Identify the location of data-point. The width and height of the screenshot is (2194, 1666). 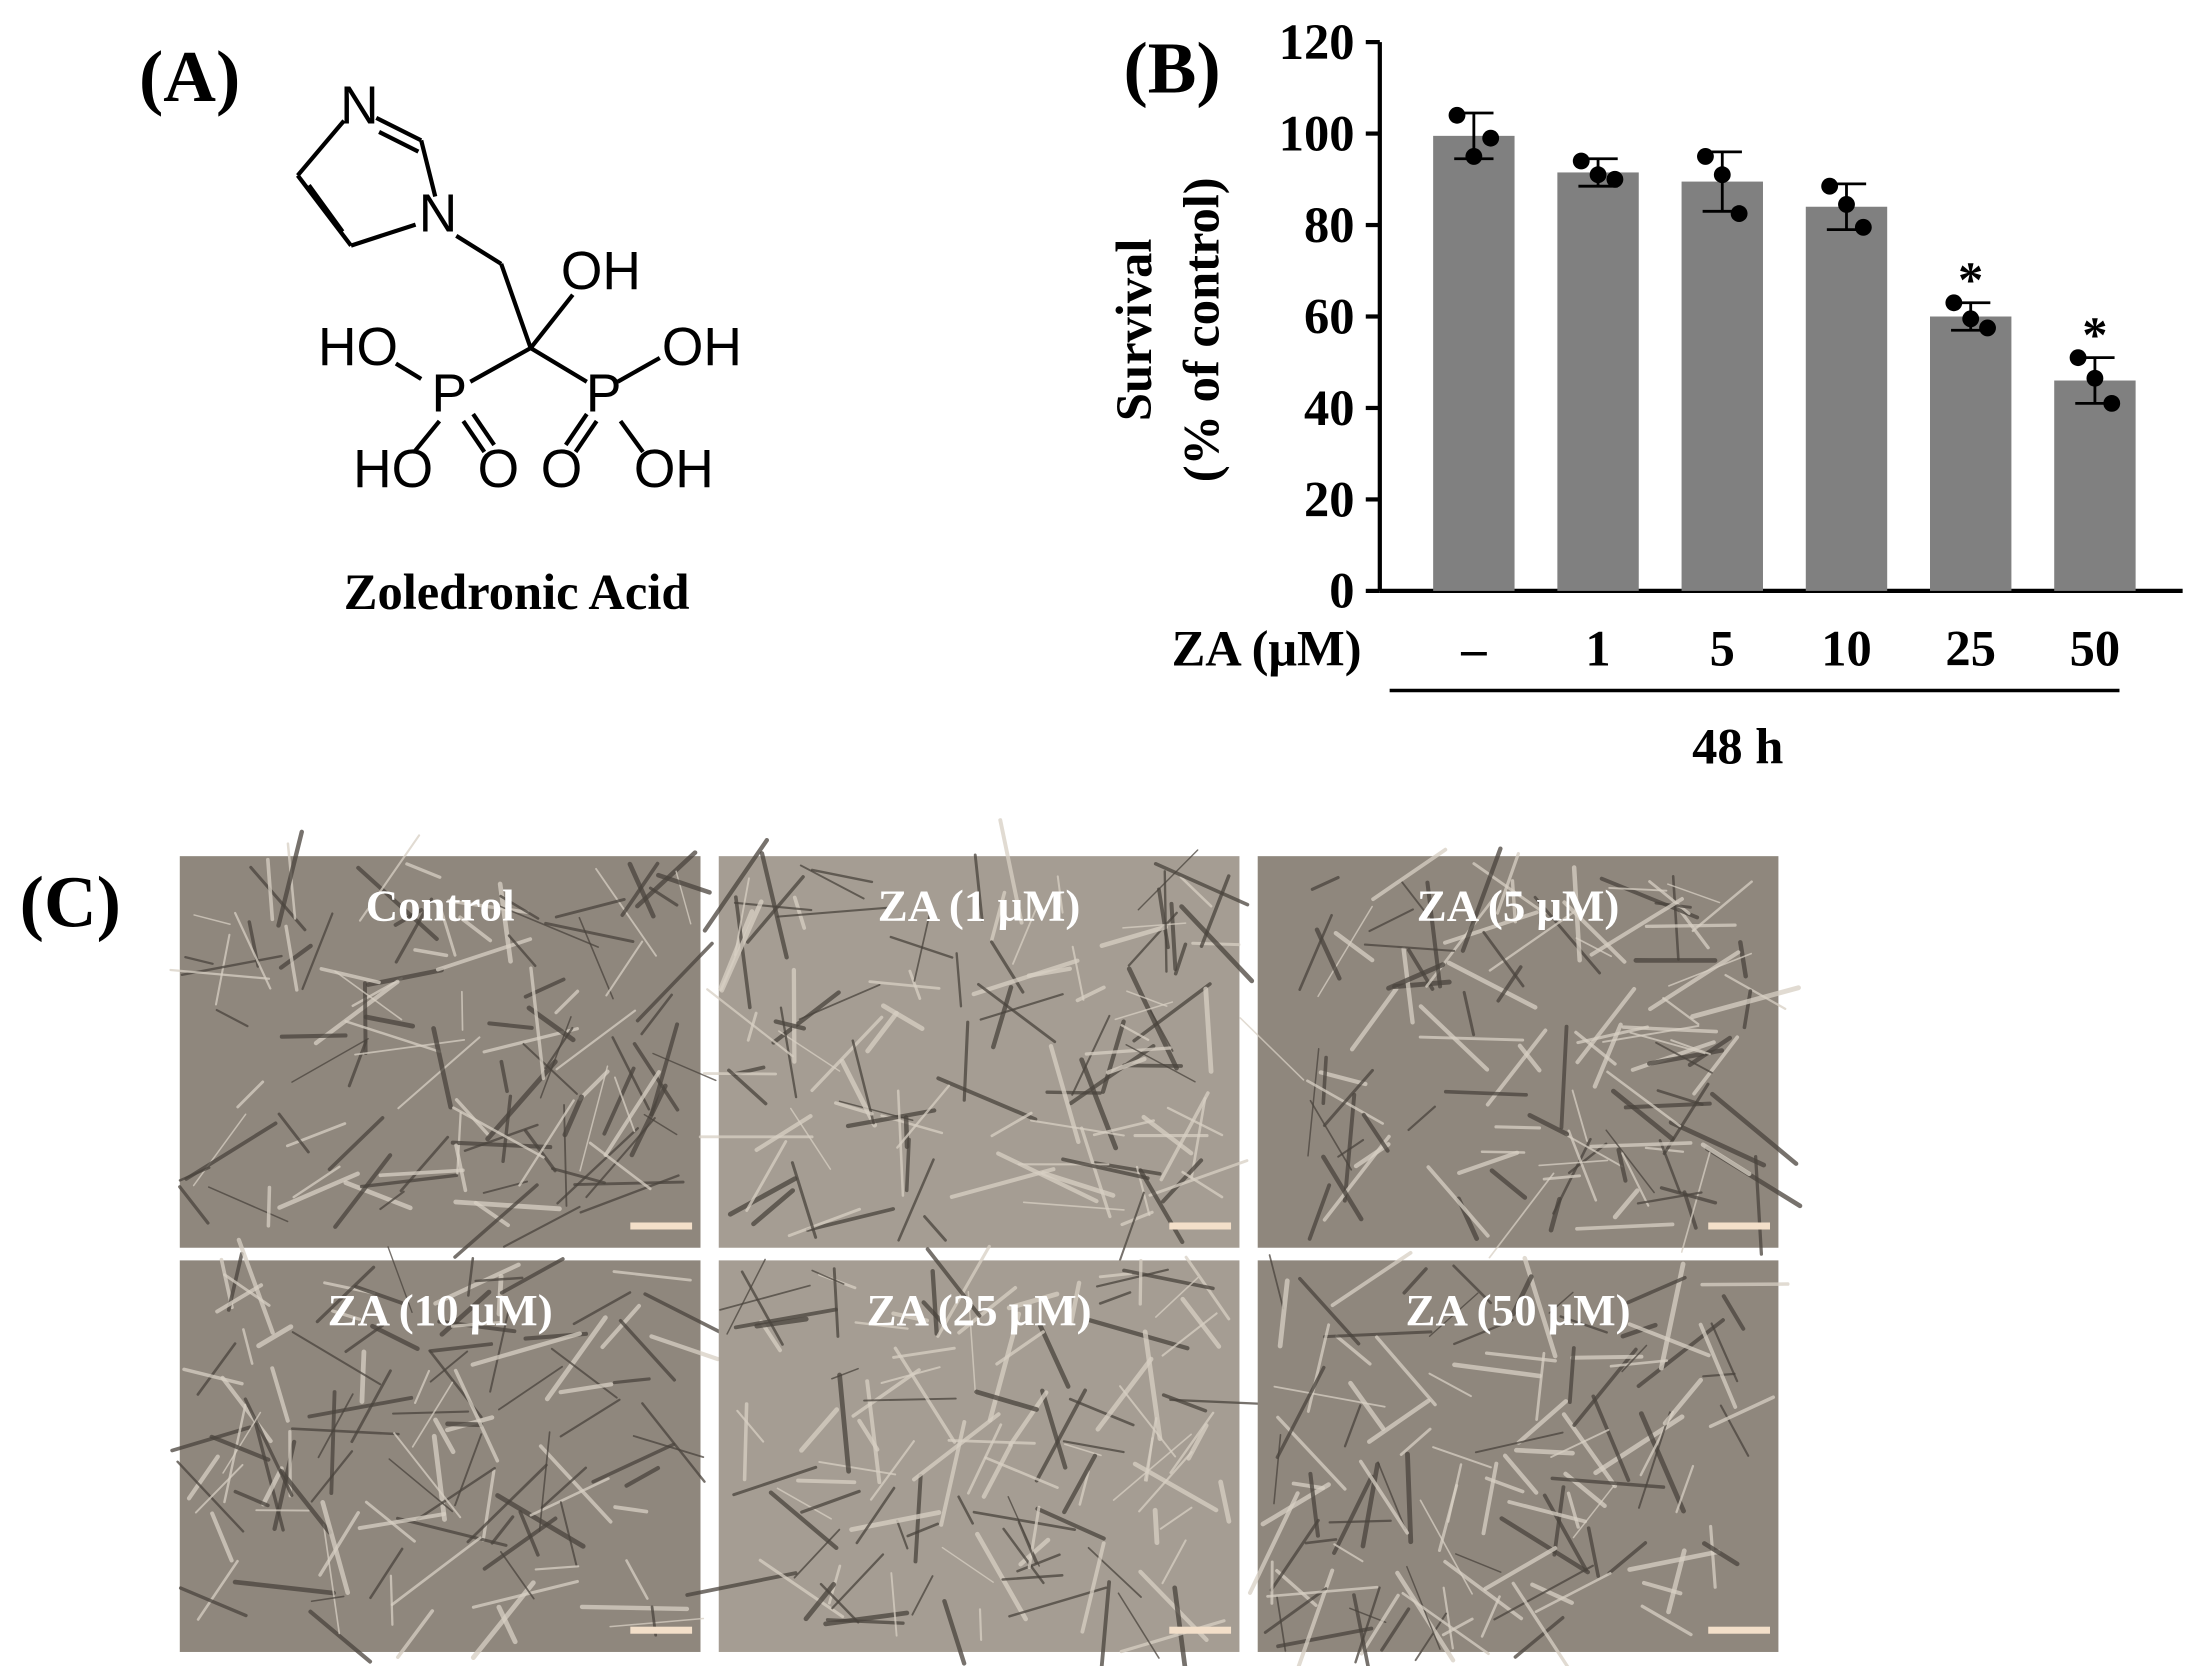
(1722, 175).